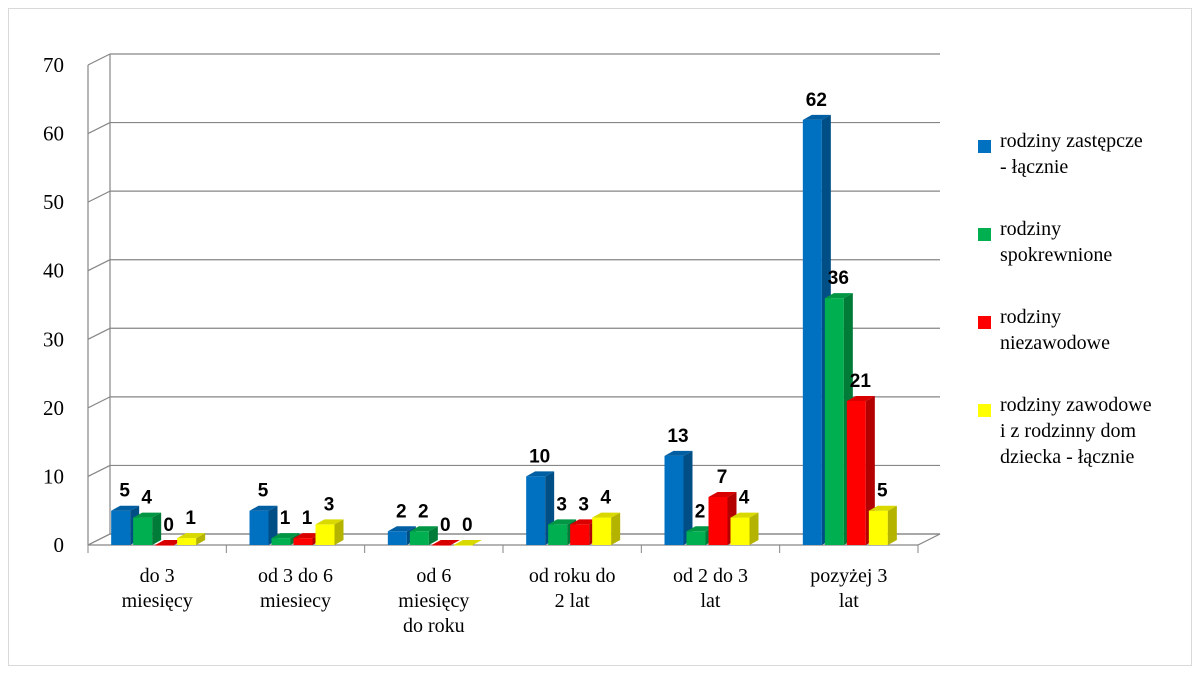 This screenshot has width=1202, height=675. Describe the element at coordinates (584, 522) in the screenshot. I see `bar-top-s3-c4` at that location.